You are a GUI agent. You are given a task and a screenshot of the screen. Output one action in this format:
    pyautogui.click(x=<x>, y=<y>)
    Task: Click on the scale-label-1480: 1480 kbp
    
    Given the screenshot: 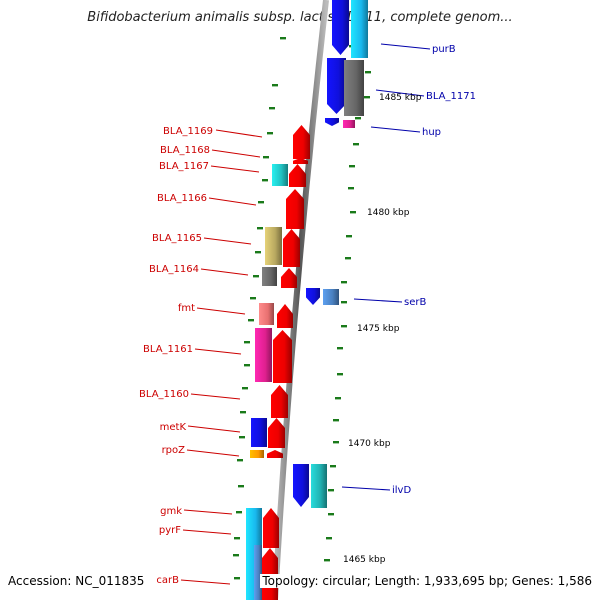 What is the action you would take?
    pyautogui.click(x=388, y=213)
    